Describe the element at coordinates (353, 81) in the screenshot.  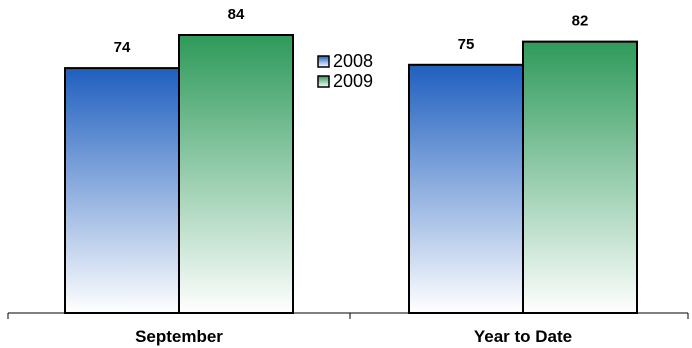
I see `legend-label-2009: 2009` at that location.